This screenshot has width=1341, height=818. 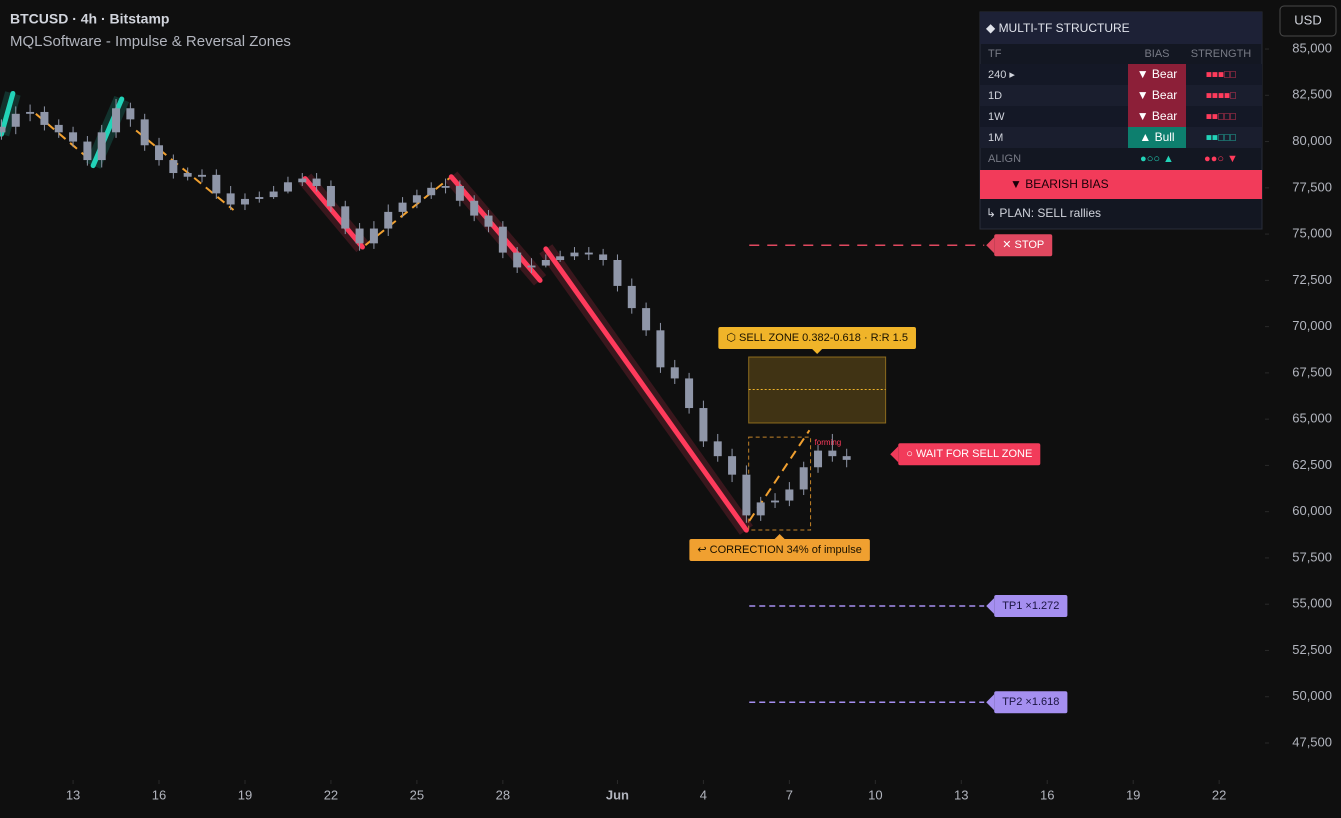 I want to click on level-label: ✕ STOP, so click(x=1023, y=245).